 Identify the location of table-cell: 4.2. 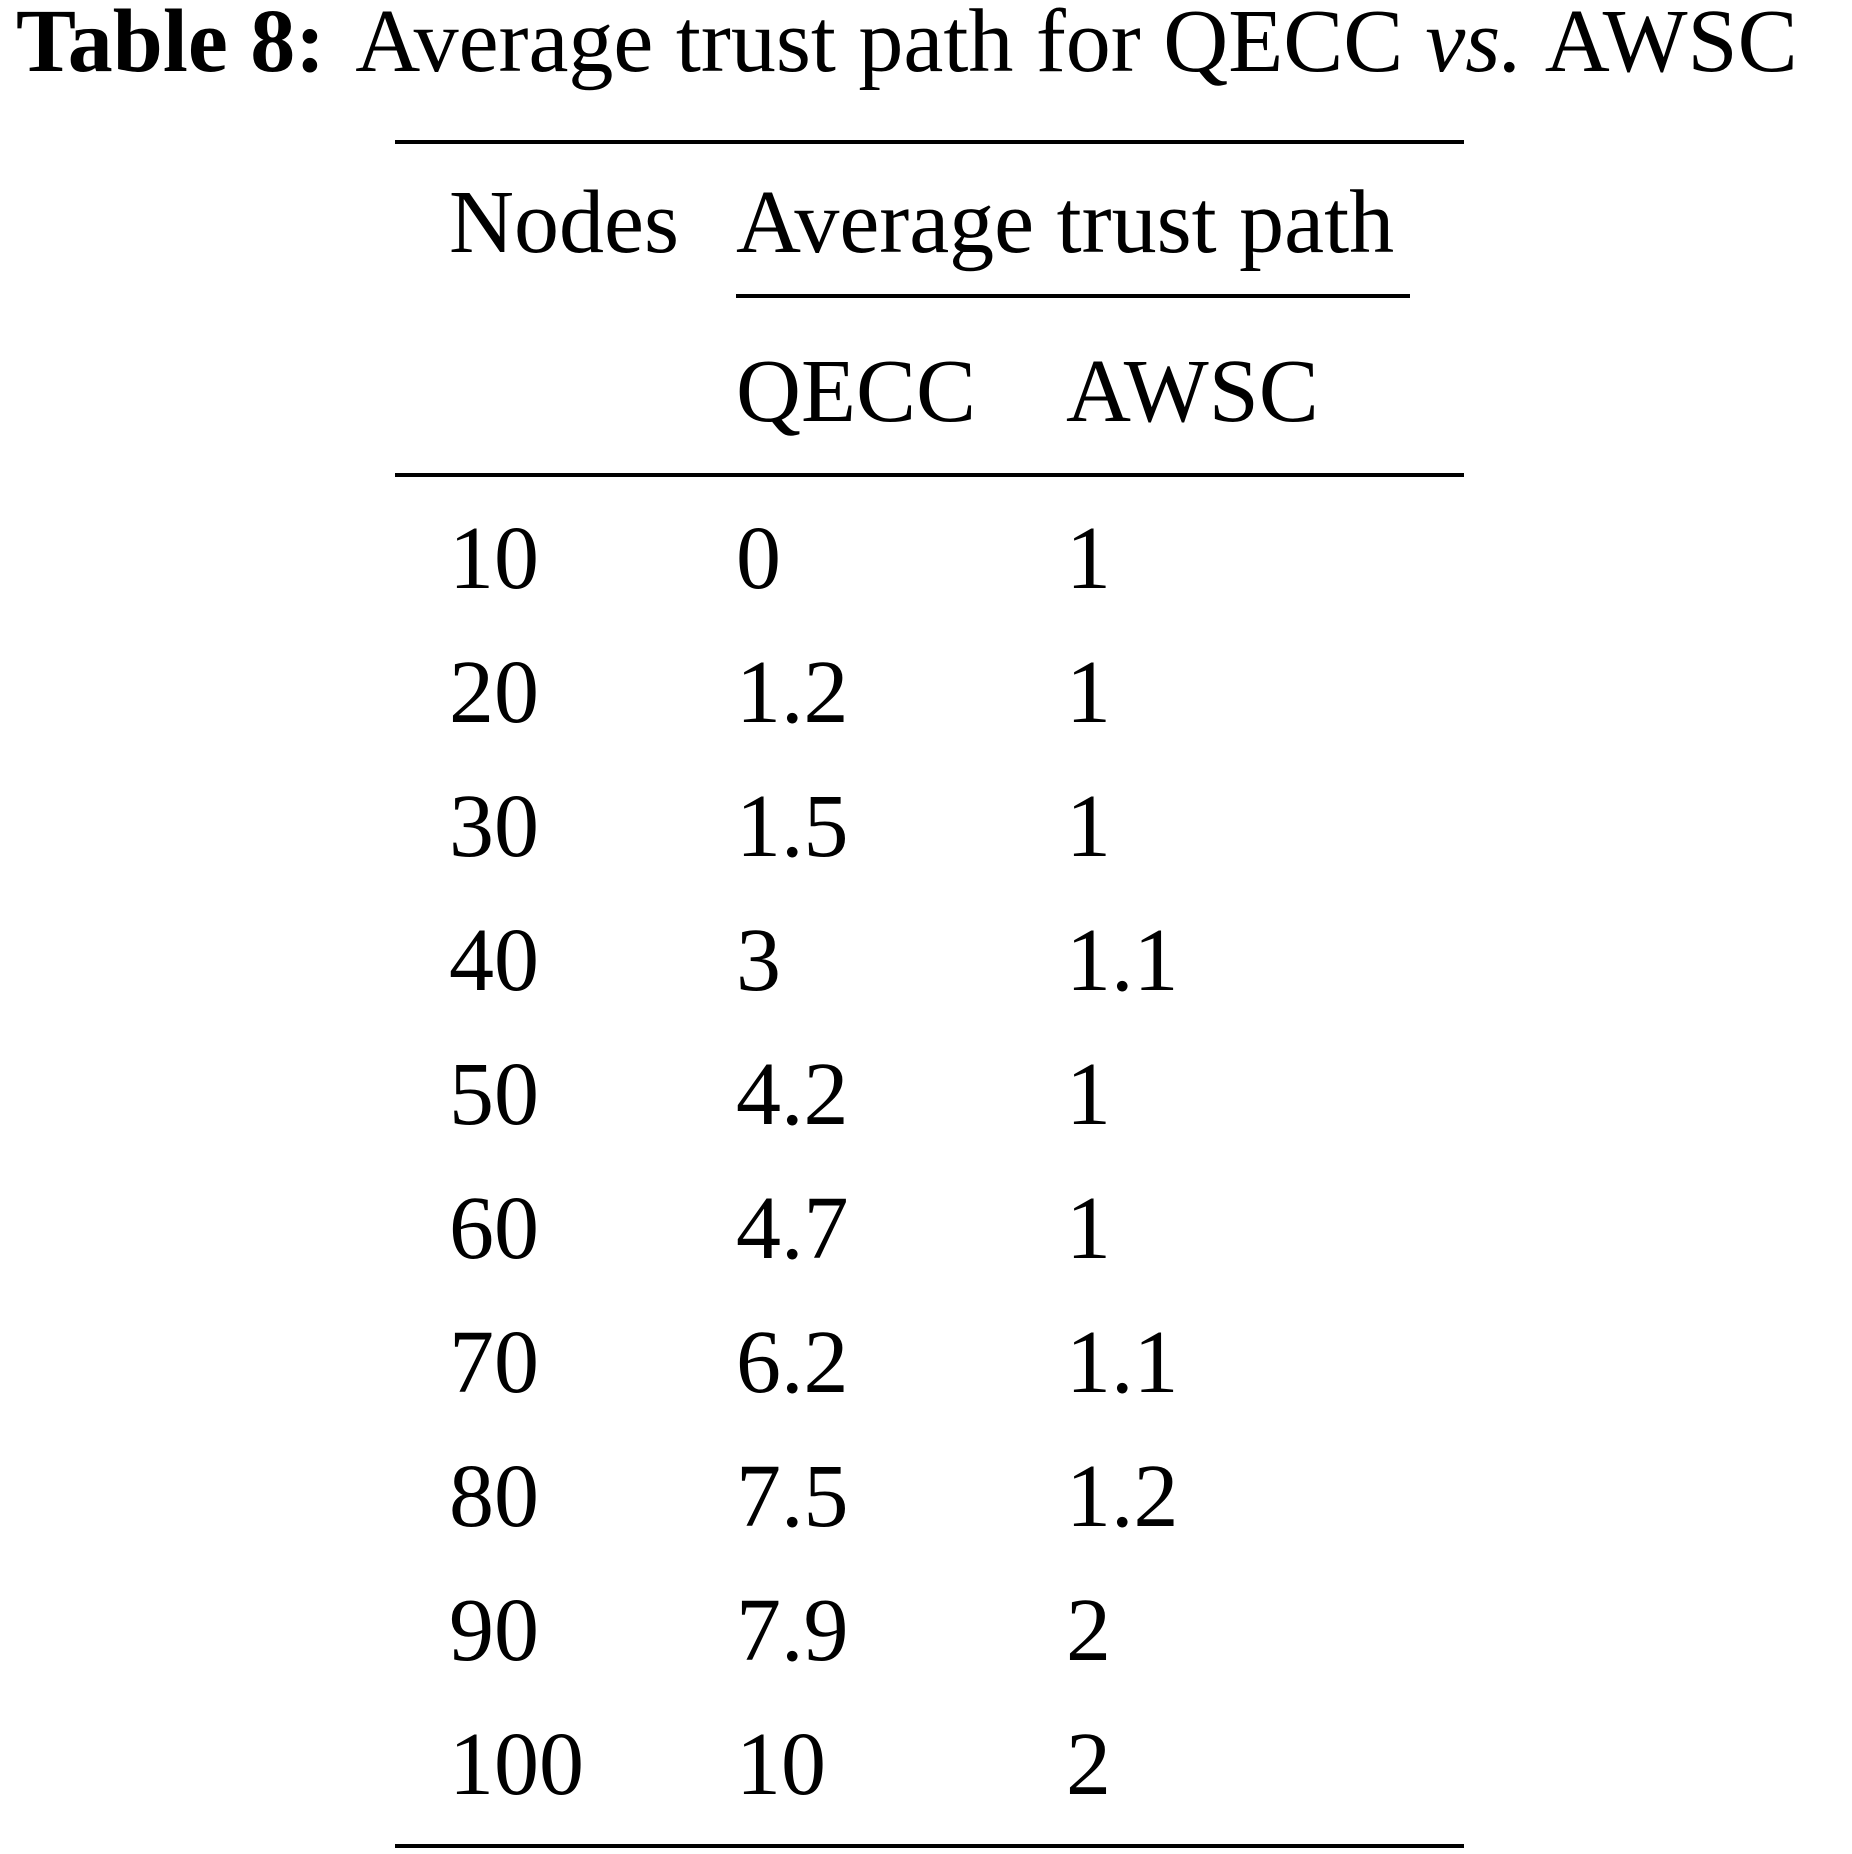
(792, 1094).